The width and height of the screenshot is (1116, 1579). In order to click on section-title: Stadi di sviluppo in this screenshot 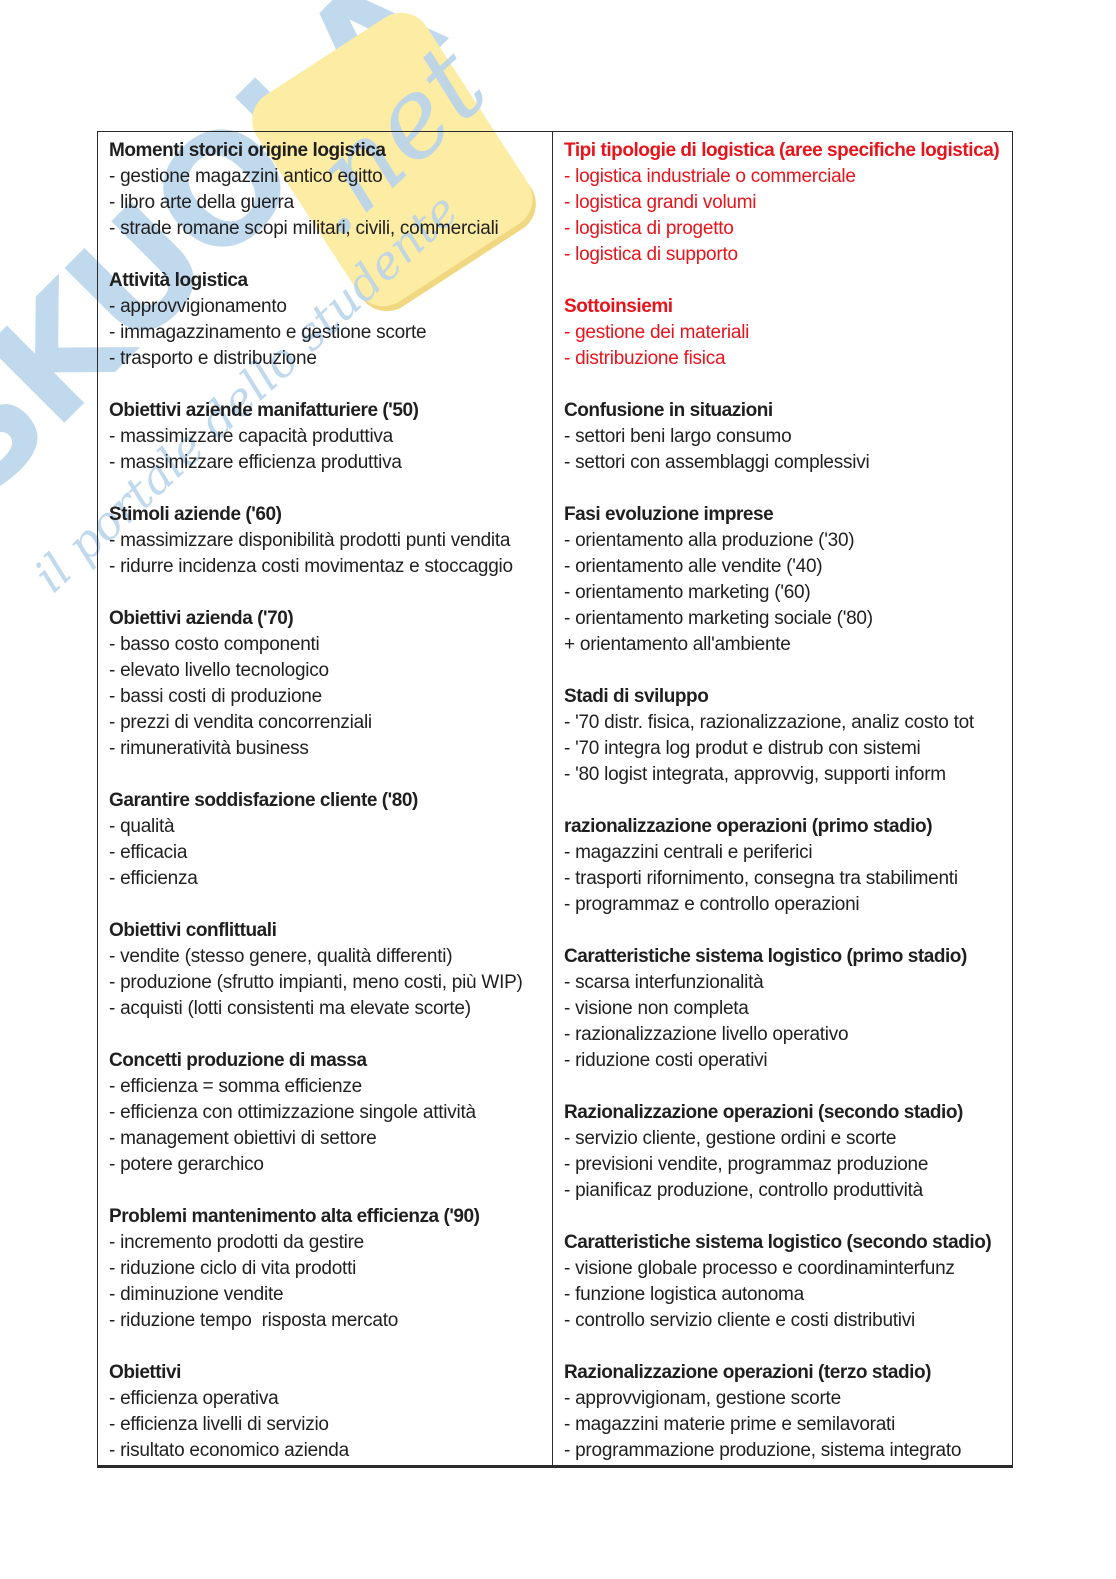, I will do `click(636, 696)`.